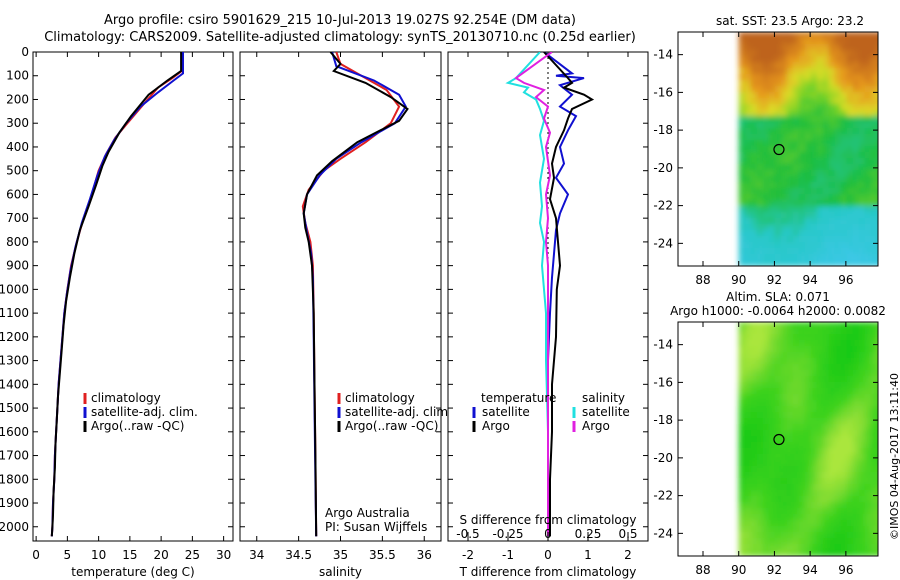 This screenshot has height=580, width=900. What do you see at coordinates (663, 130) in the screenshot?
I see `map-y-tick-label: -18` at bounding box center [663, 130].